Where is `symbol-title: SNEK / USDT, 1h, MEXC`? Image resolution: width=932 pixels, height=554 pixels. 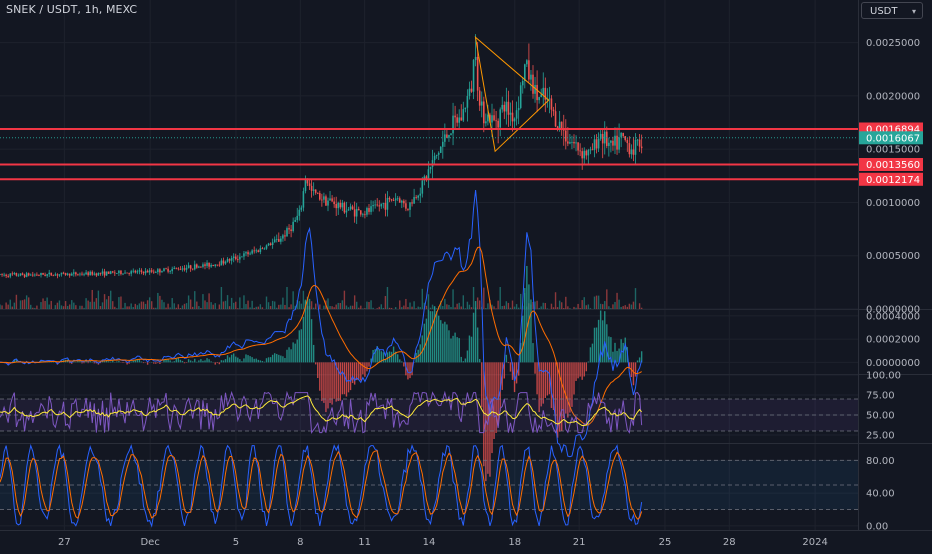
symbol-title: SNEK / USDT, 1h, MEXC is located at coordinates (71, 9).